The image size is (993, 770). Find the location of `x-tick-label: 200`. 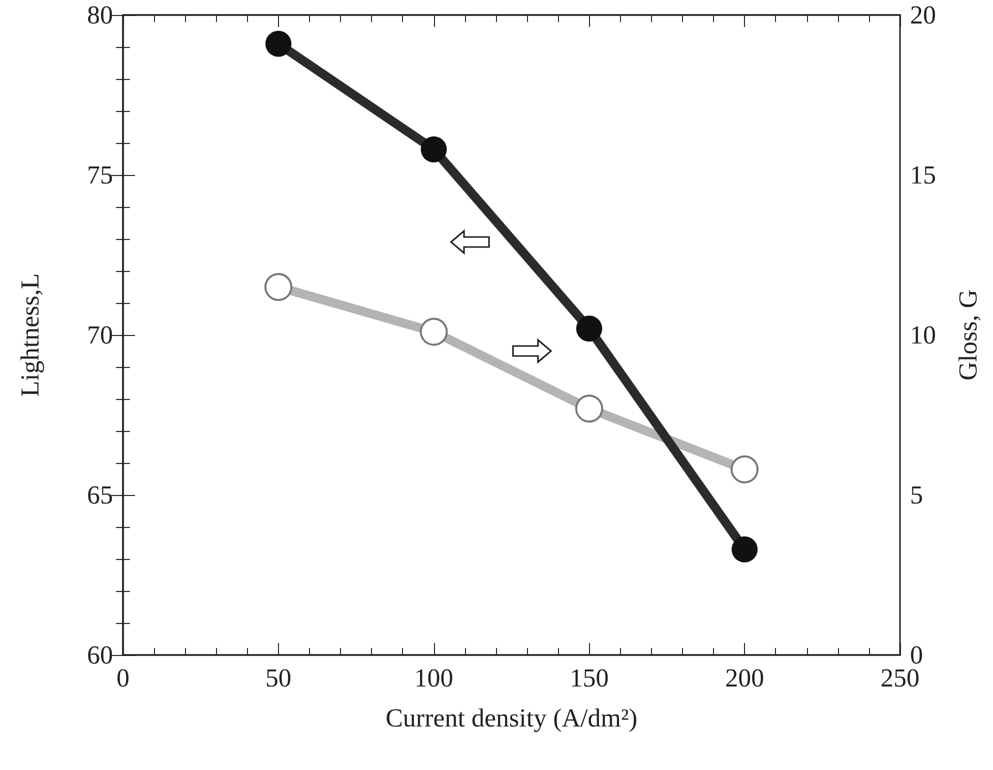

x-tick-label: 200 is located at coordinates (744, 678).